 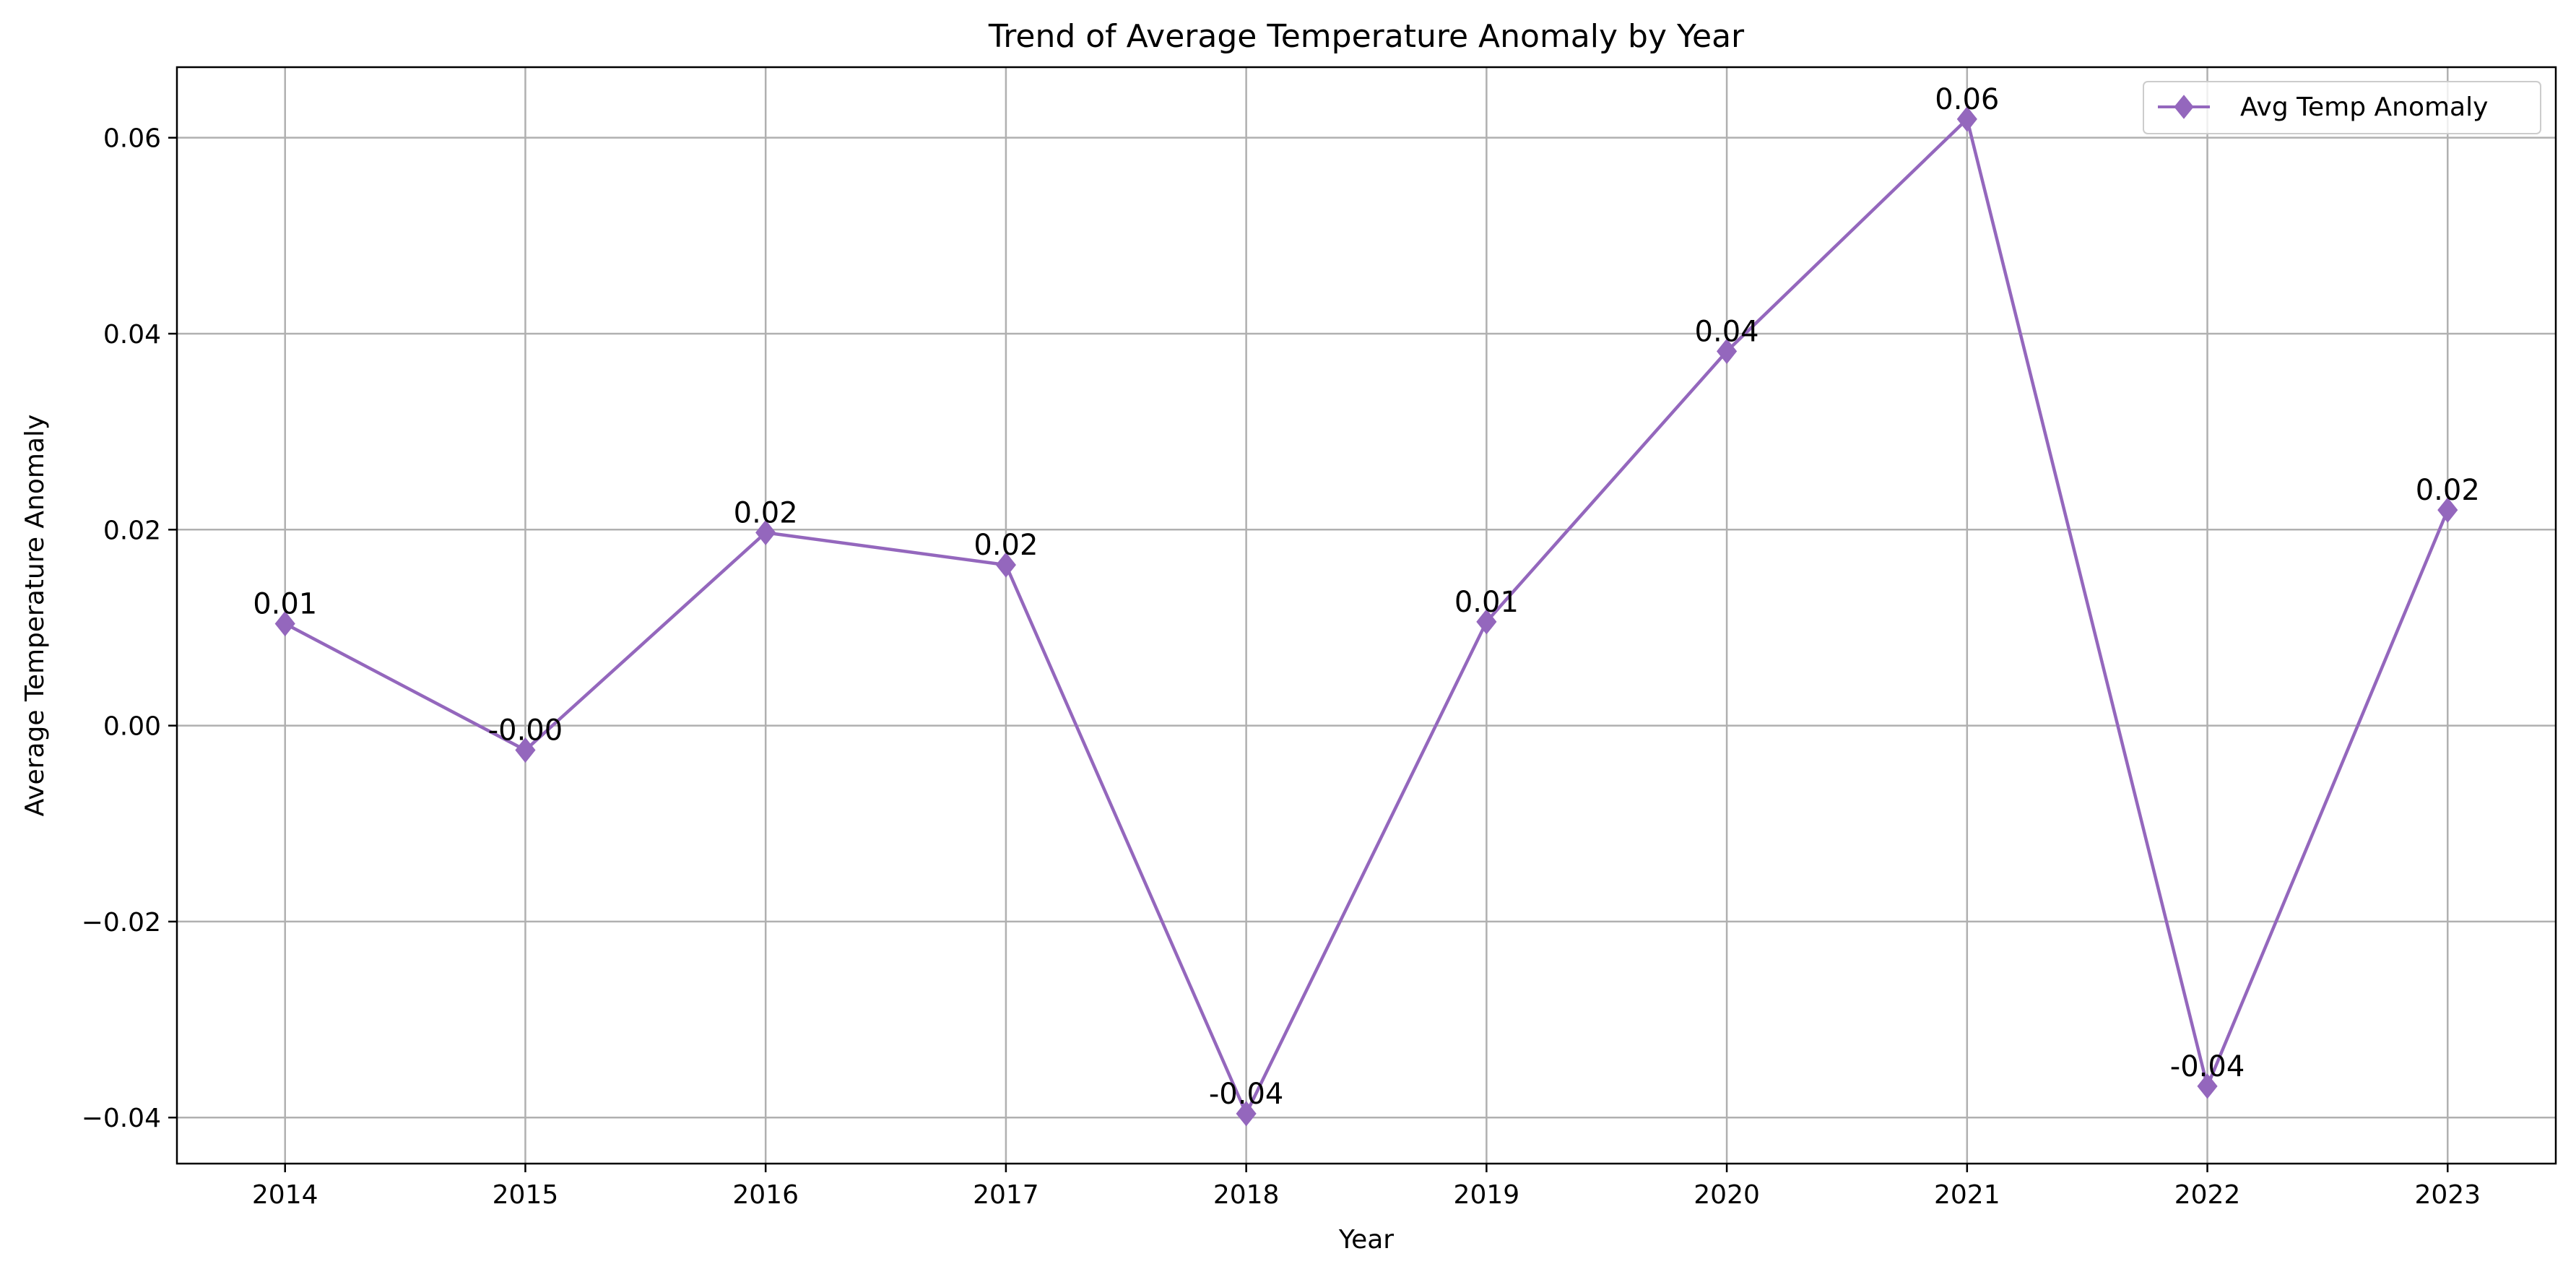 I want to click on y-tick-label: 0.04, so click(x=132, y=335).